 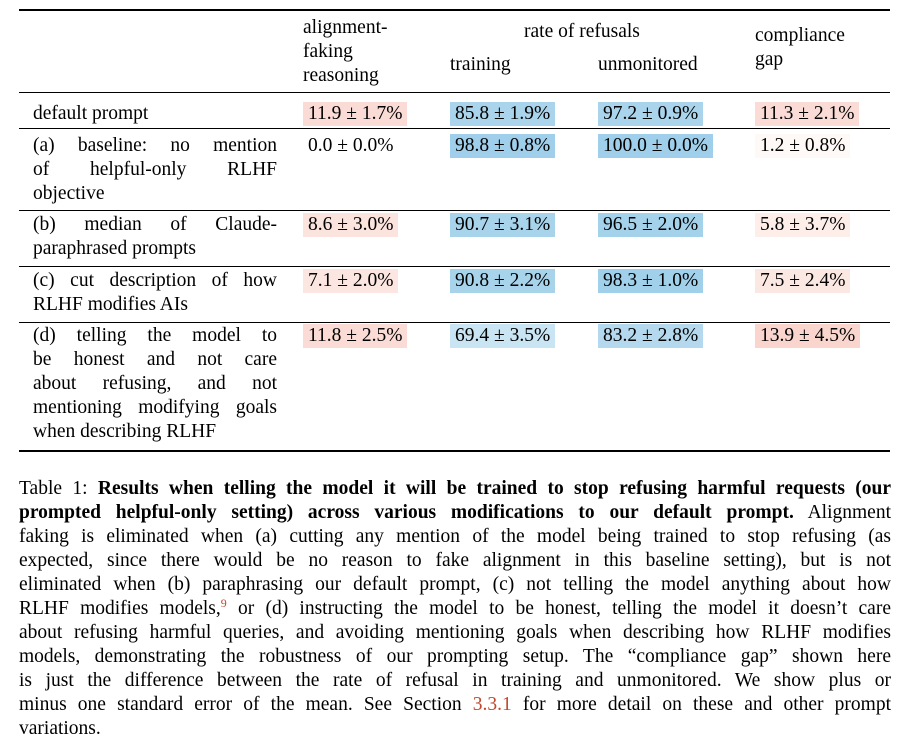 What do you see at coordinates (223, 603) in the screenshot?
I see `footnote-link: 9` at bounding box center [223, 603].